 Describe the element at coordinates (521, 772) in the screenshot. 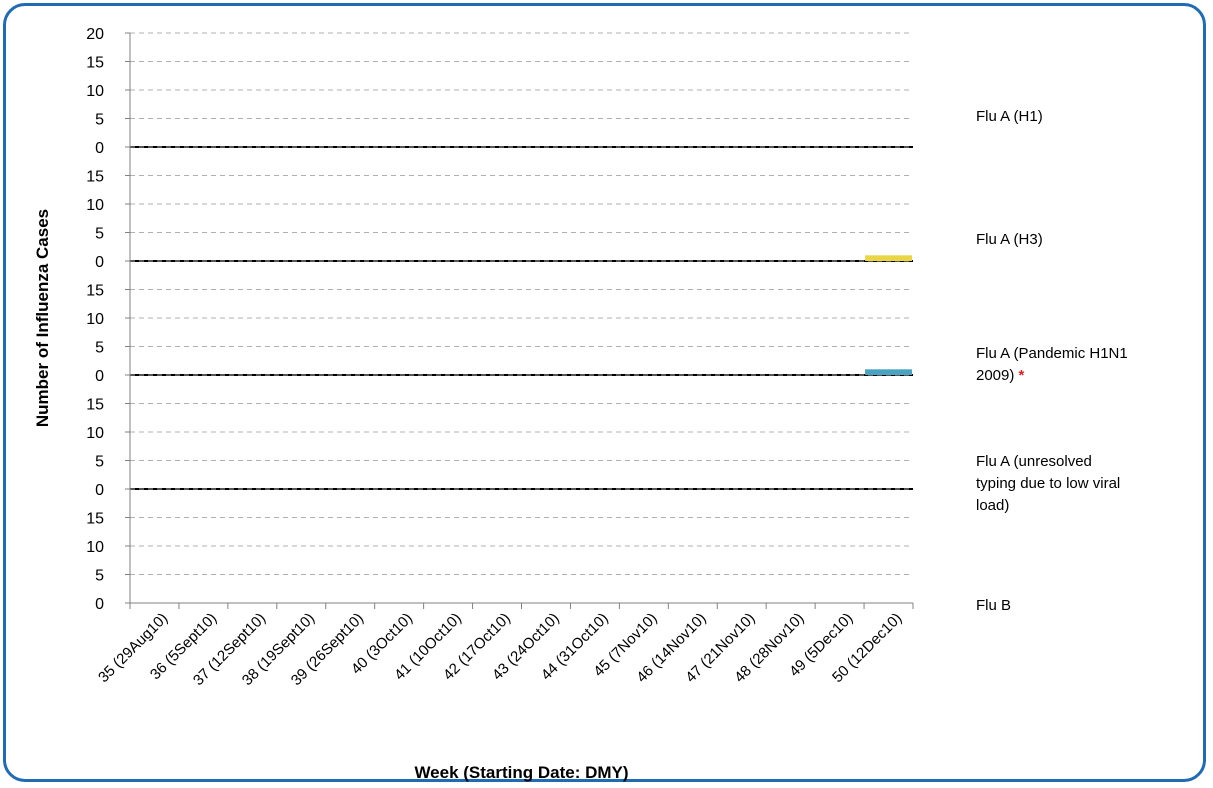

I see `x-axis-title: Week (Starting Date: DMY)` at that location.